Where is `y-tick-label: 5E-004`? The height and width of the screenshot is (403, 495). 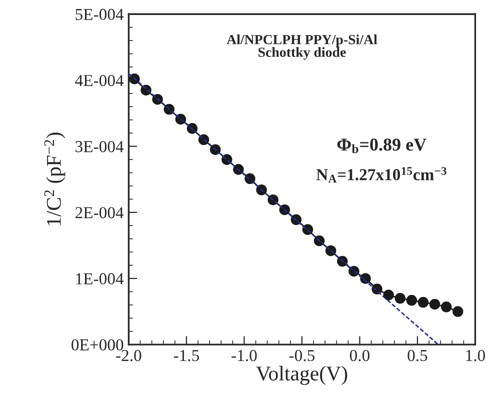 y-tick-label: 5E-004 is located at coordinates (100, 14).